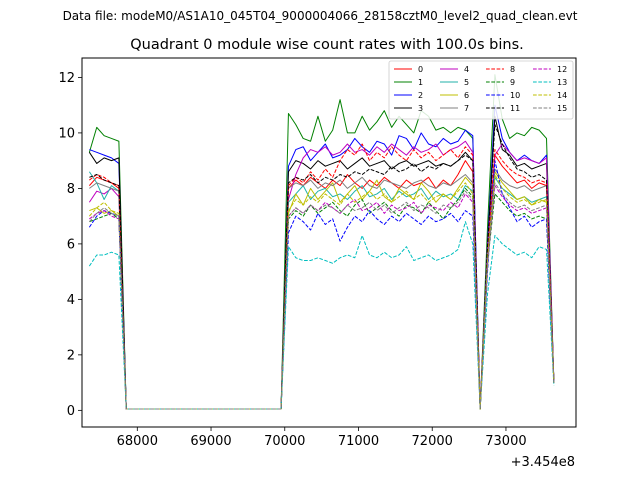  I want to click on legend-label-10: 10, so click(515, 95).